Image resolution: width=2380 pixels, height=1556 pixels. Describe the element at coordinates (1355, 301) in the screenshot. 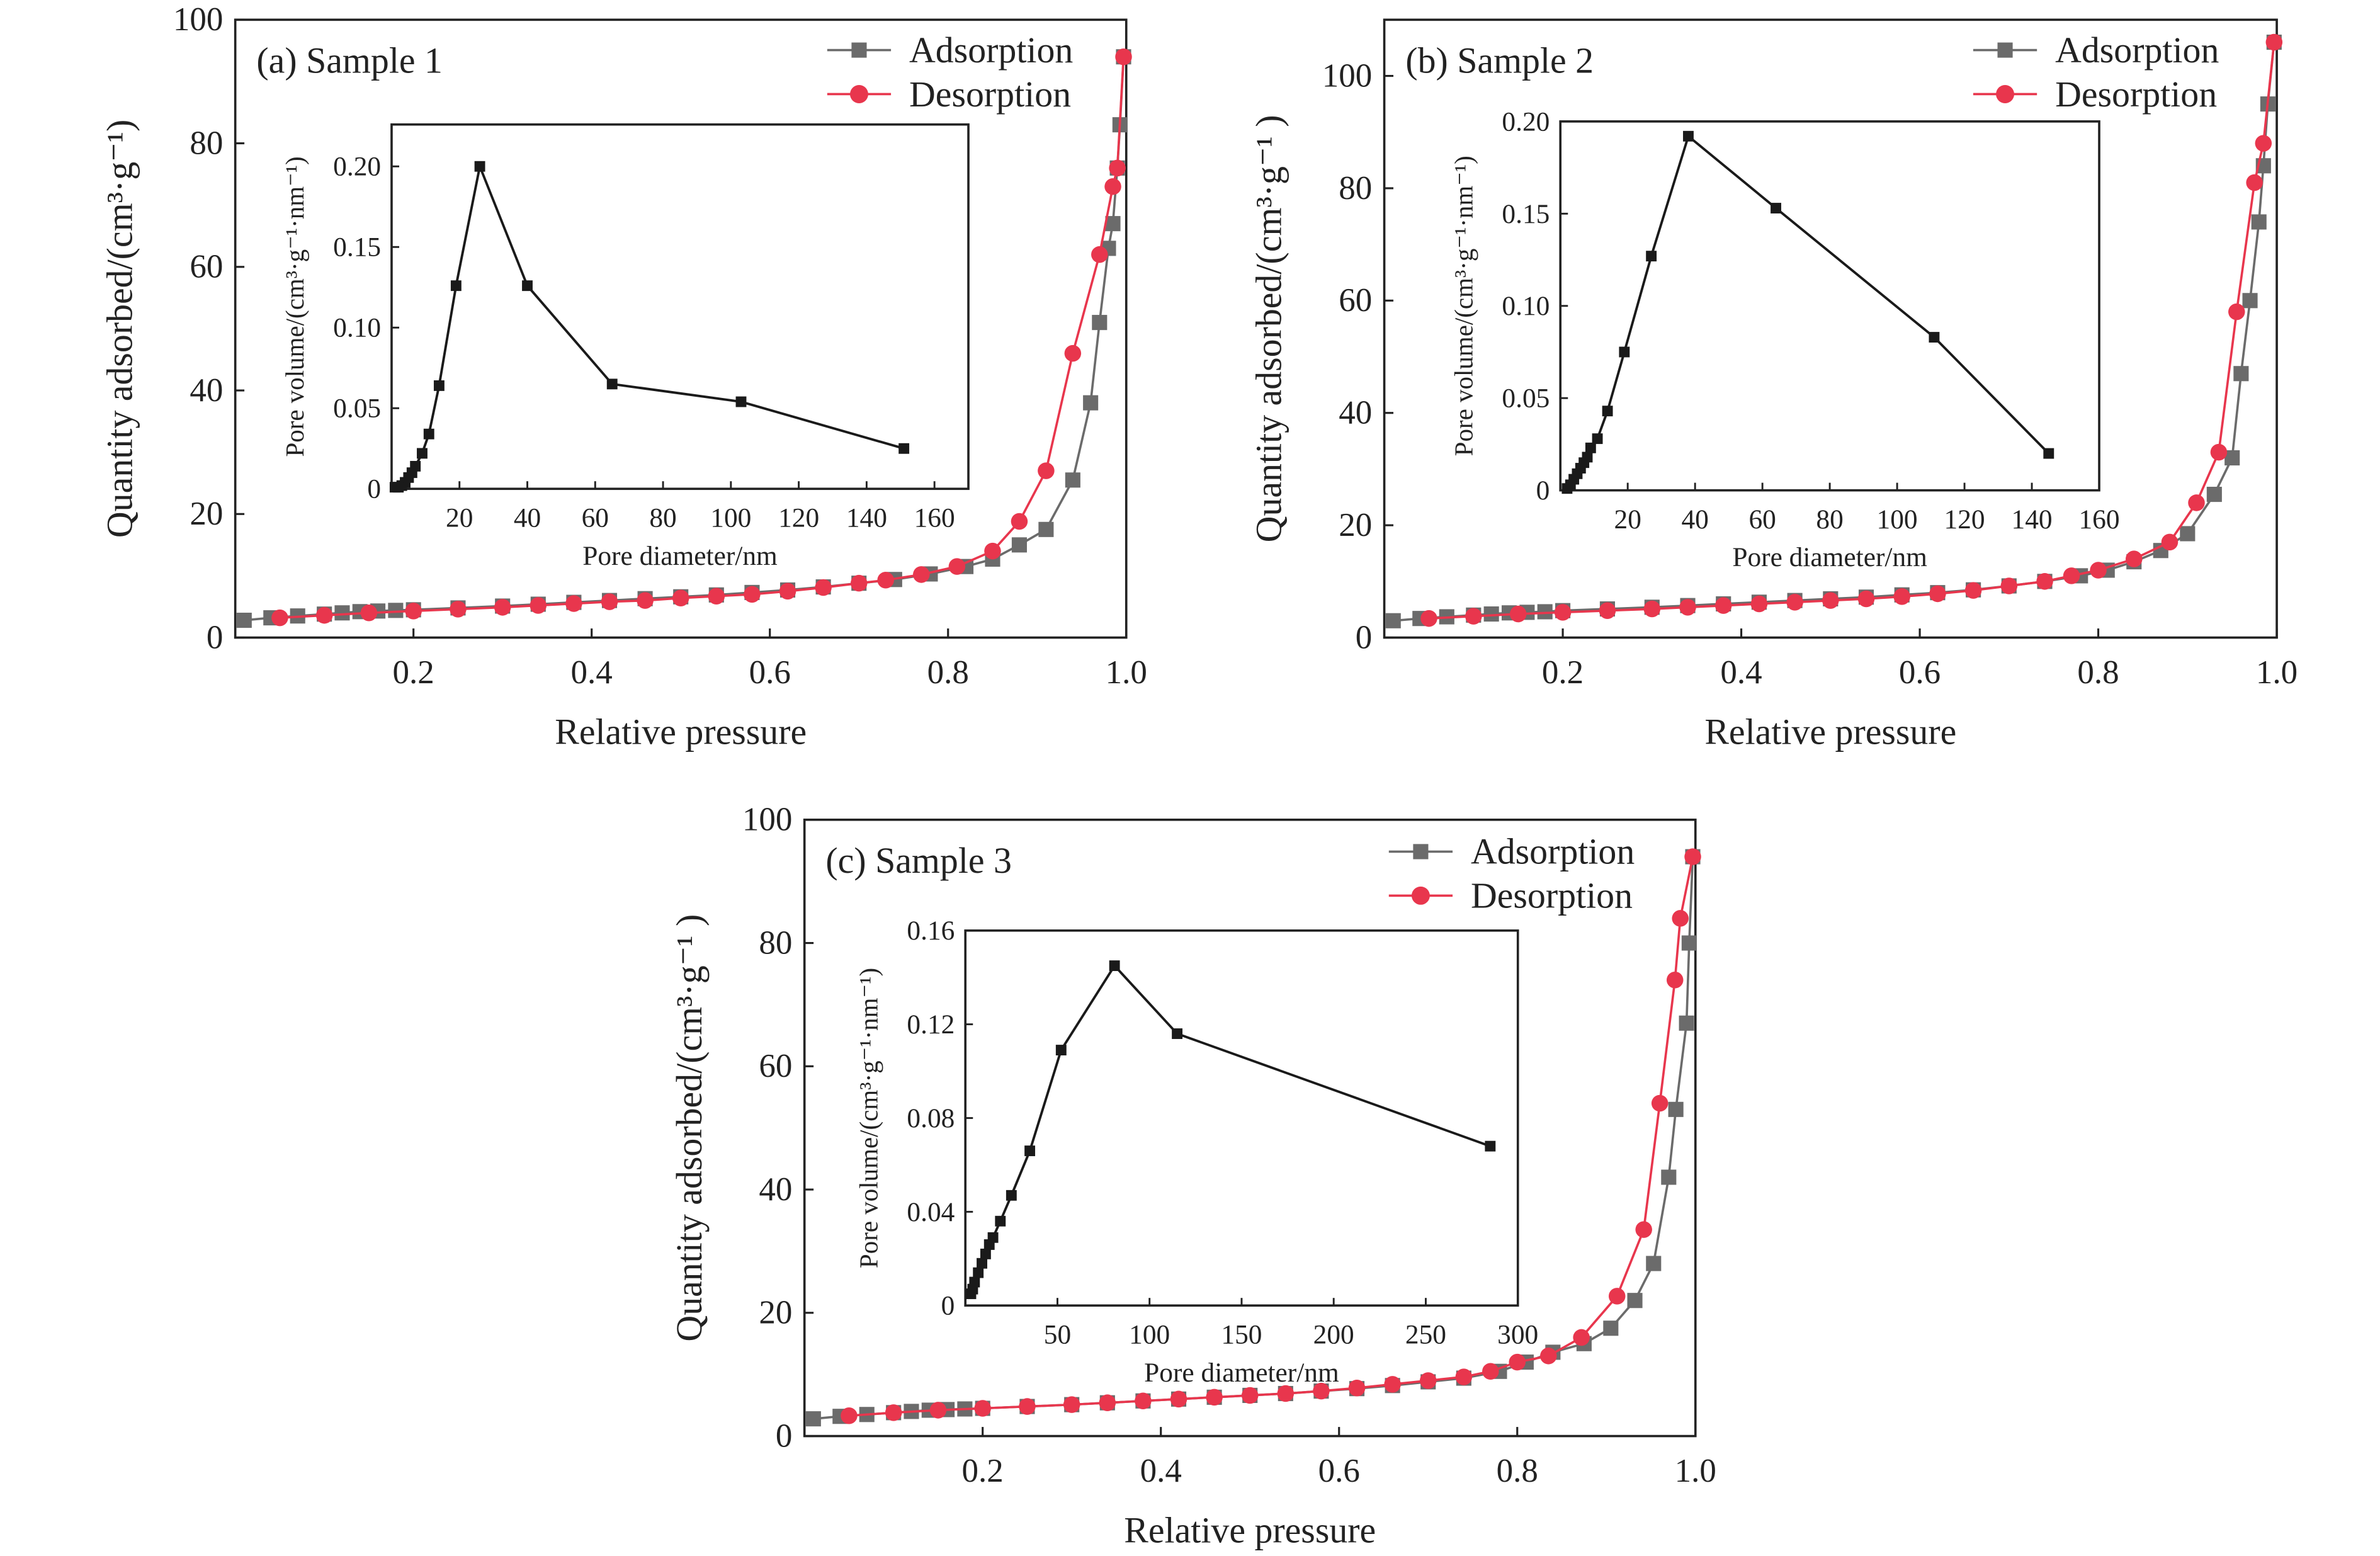

I see `y-tick-label: 60` at that location.